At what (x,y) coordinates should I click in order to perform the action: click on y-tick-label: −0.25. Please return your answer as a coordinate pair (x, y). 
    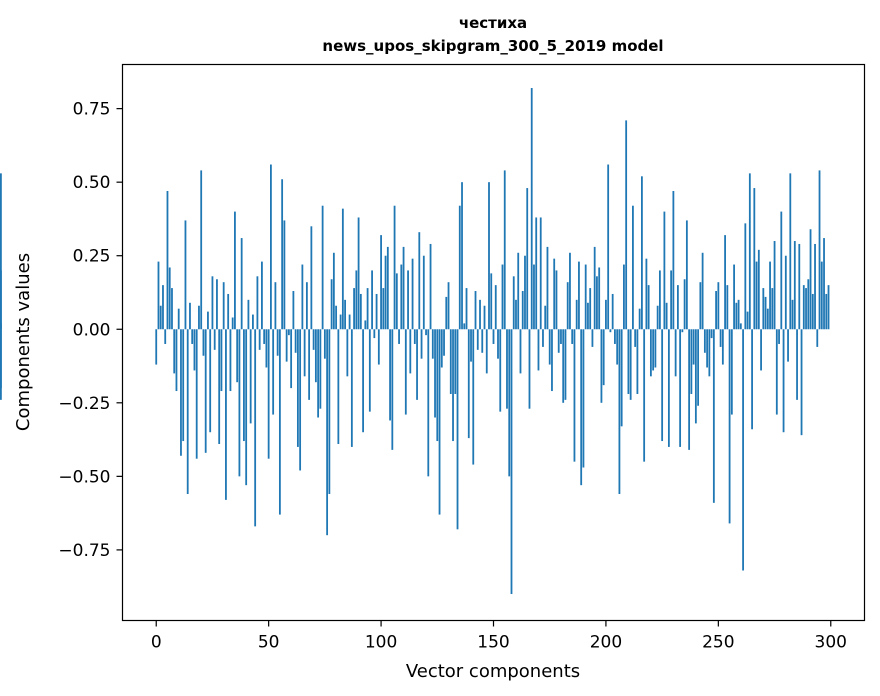
    Looking at the image, I should click on (84, 404).